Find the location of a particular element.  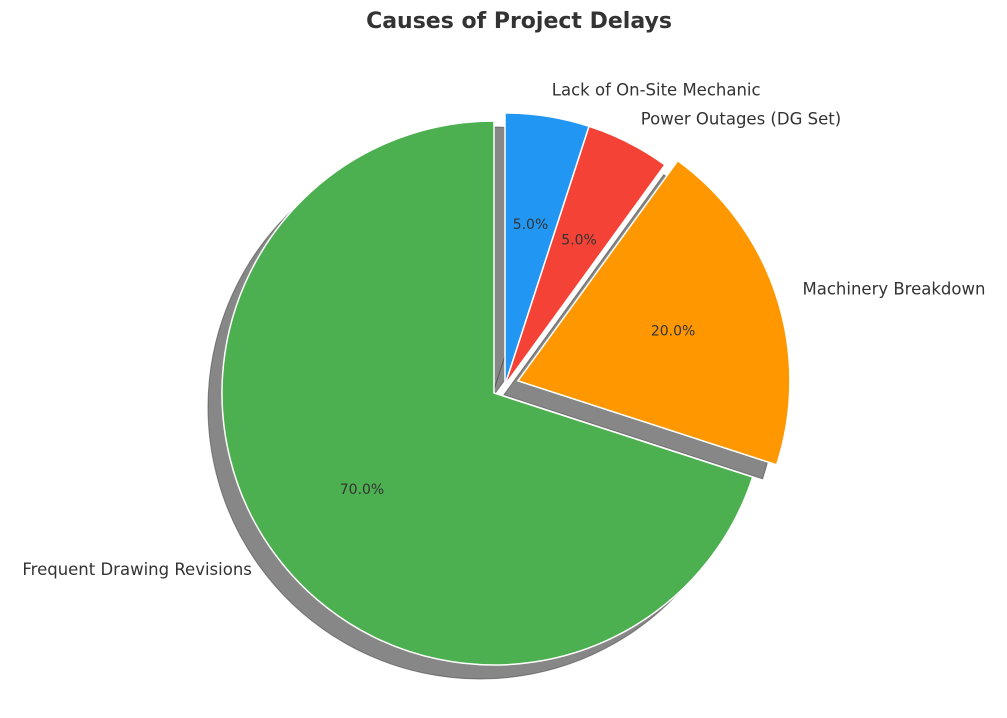

pie-slice-machinery-breakdown is located at coordinates (653, 312).